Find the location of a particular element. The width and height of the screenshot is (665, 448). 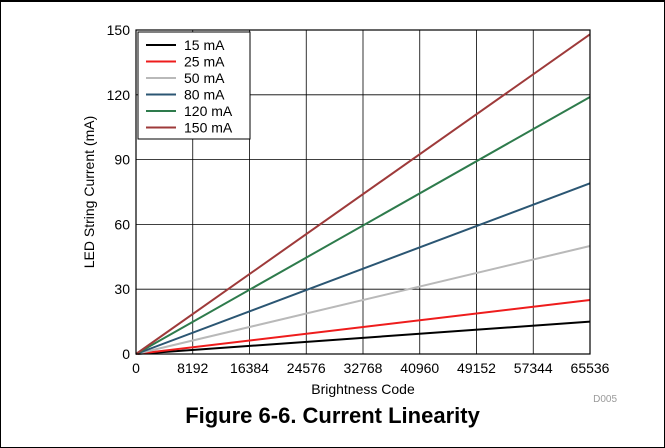

x-tick-label: 32768 is located at coordinates (363, 368).